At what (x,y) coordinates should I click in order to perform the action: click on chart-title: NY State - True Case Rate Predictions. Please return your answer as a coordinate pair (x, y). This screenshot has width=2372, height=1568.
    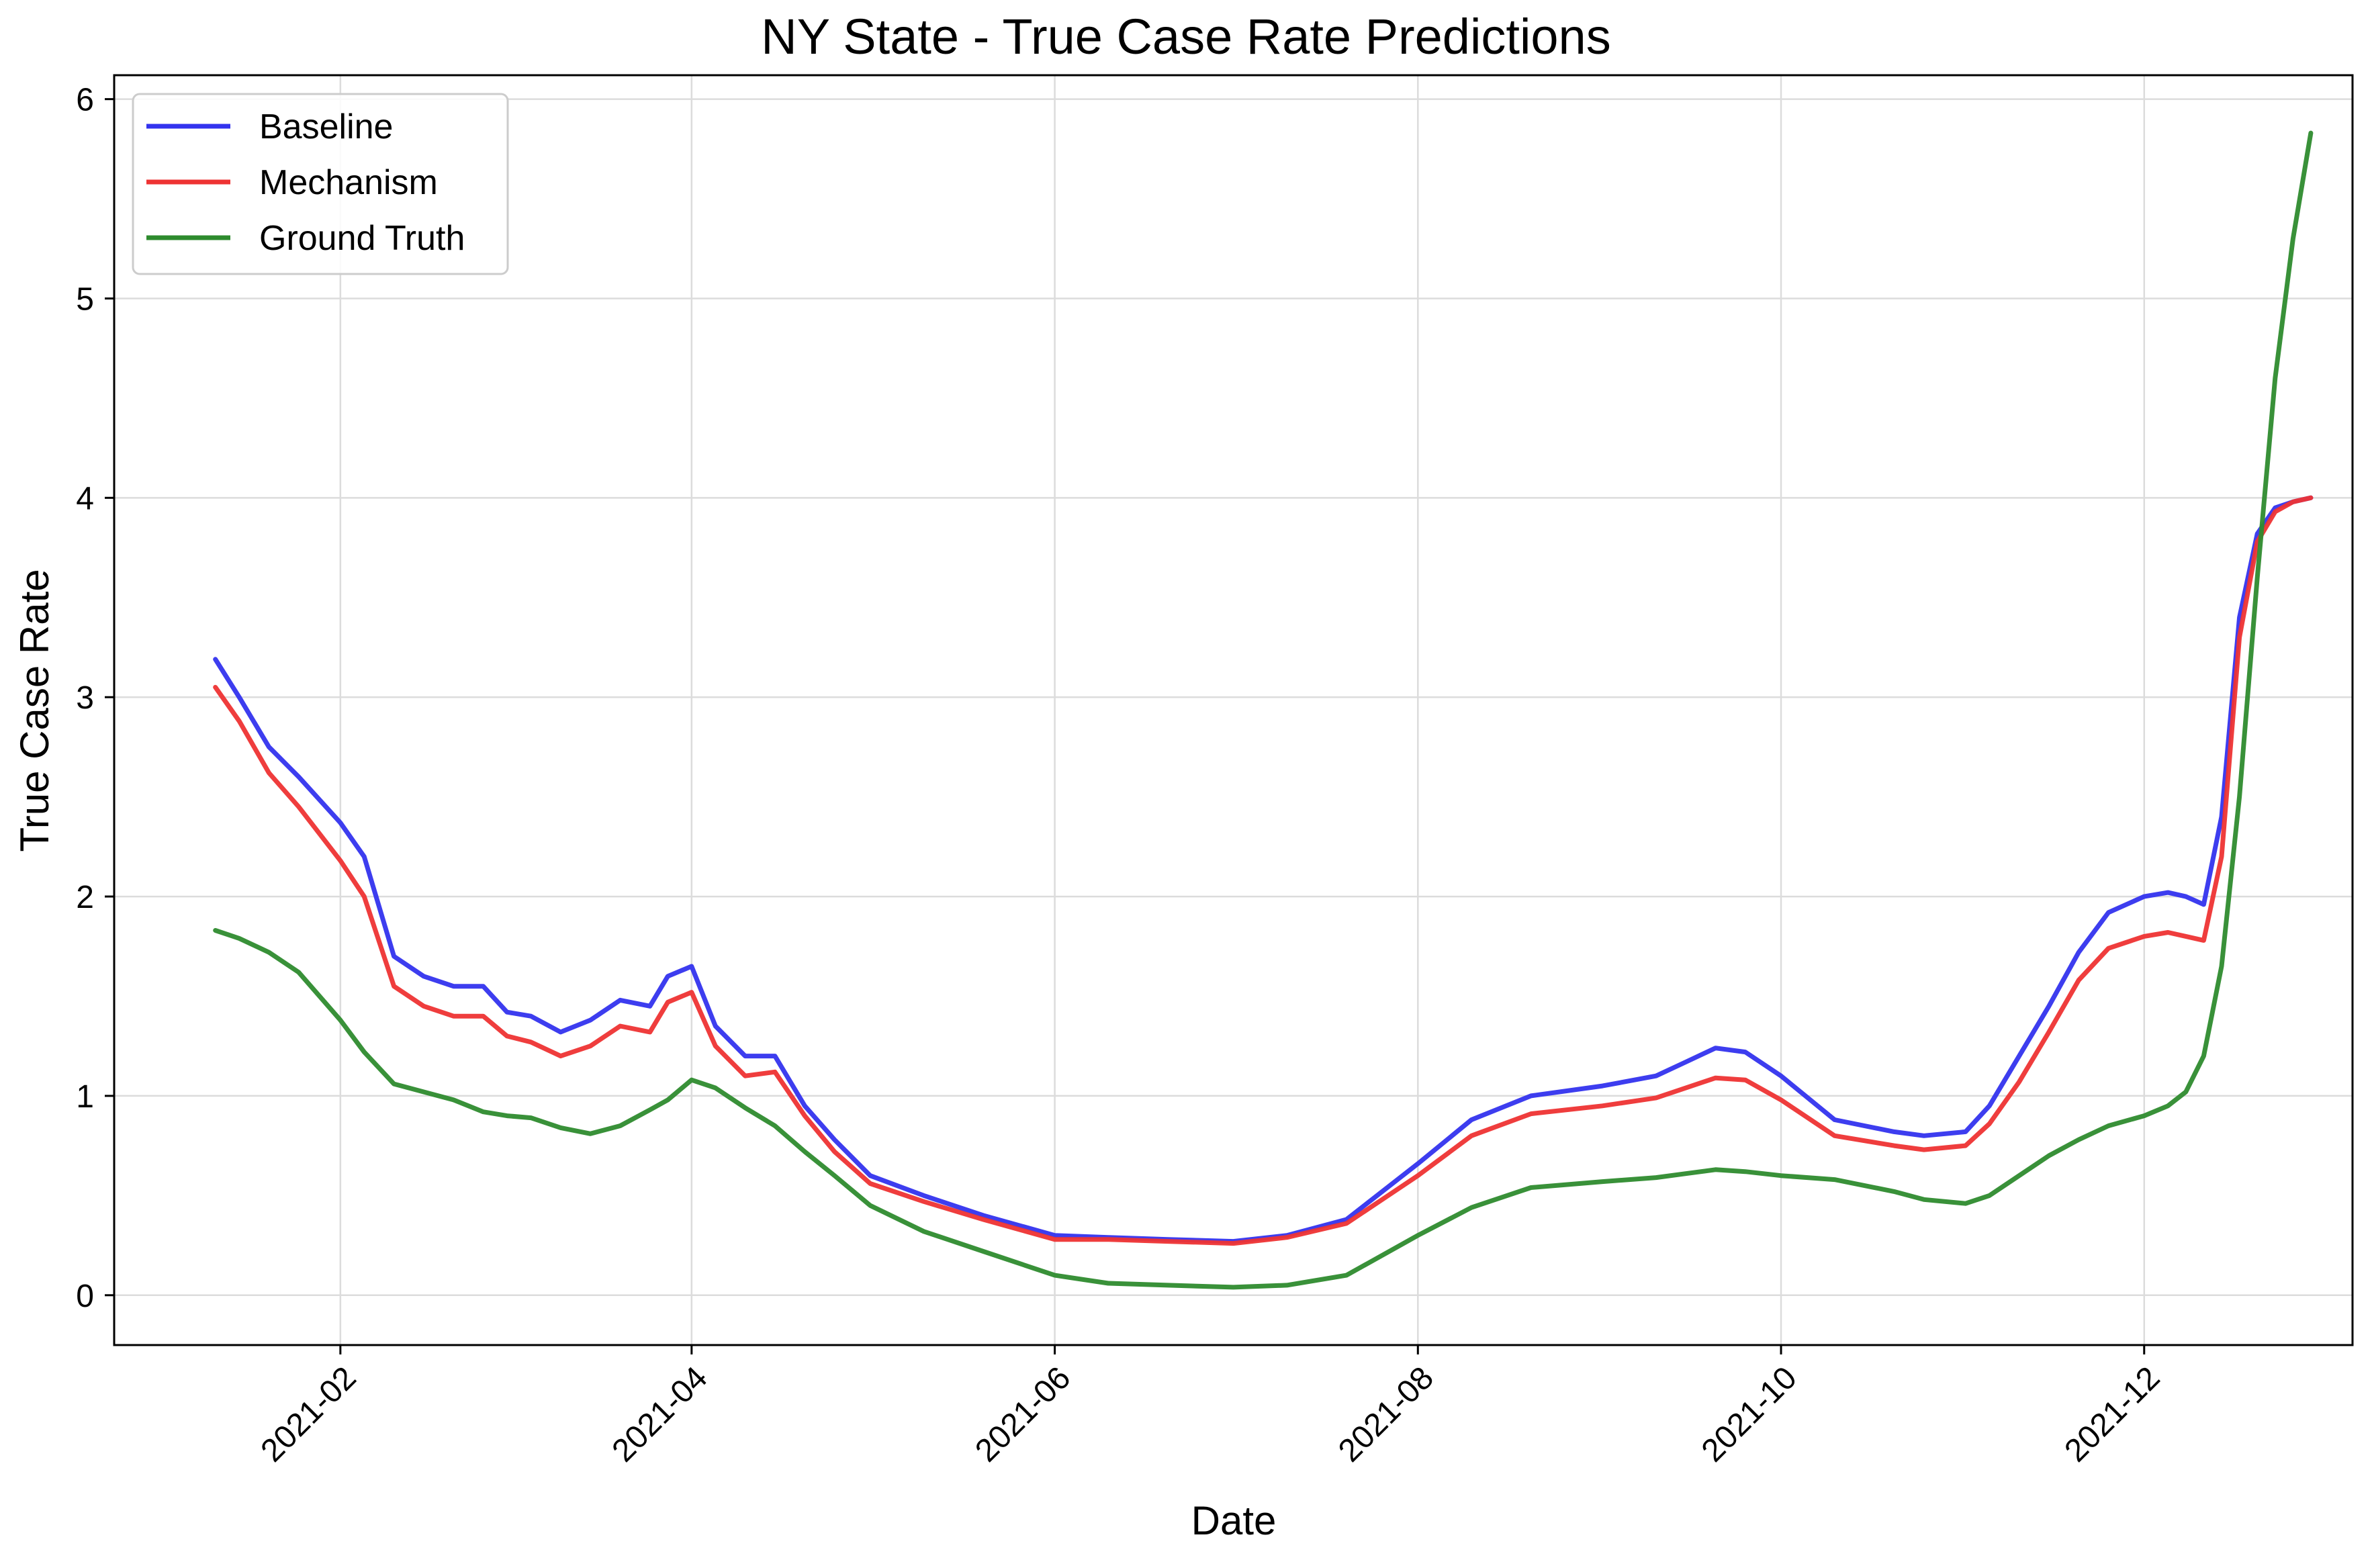
    Looking at the image, I should click on (1185, 36).